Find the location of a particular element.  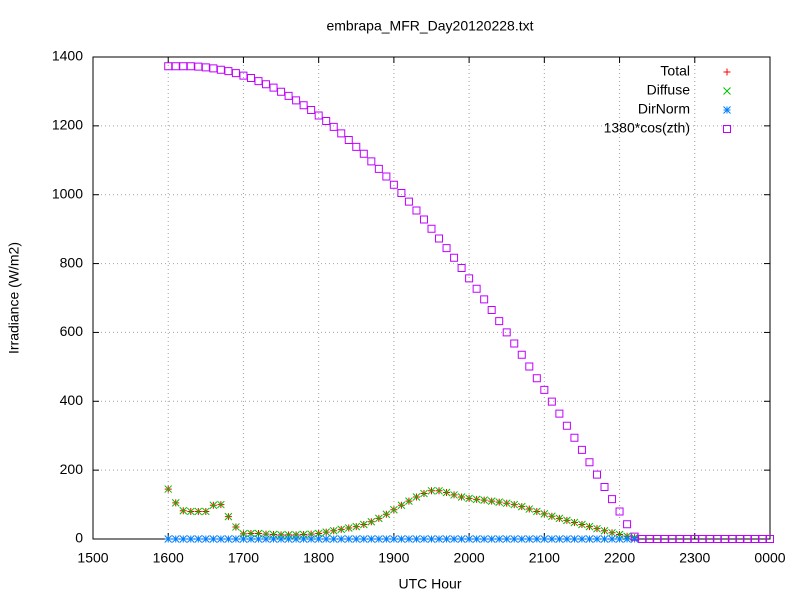

y-tick-label: 1000 is located at coordinates (67, 193).